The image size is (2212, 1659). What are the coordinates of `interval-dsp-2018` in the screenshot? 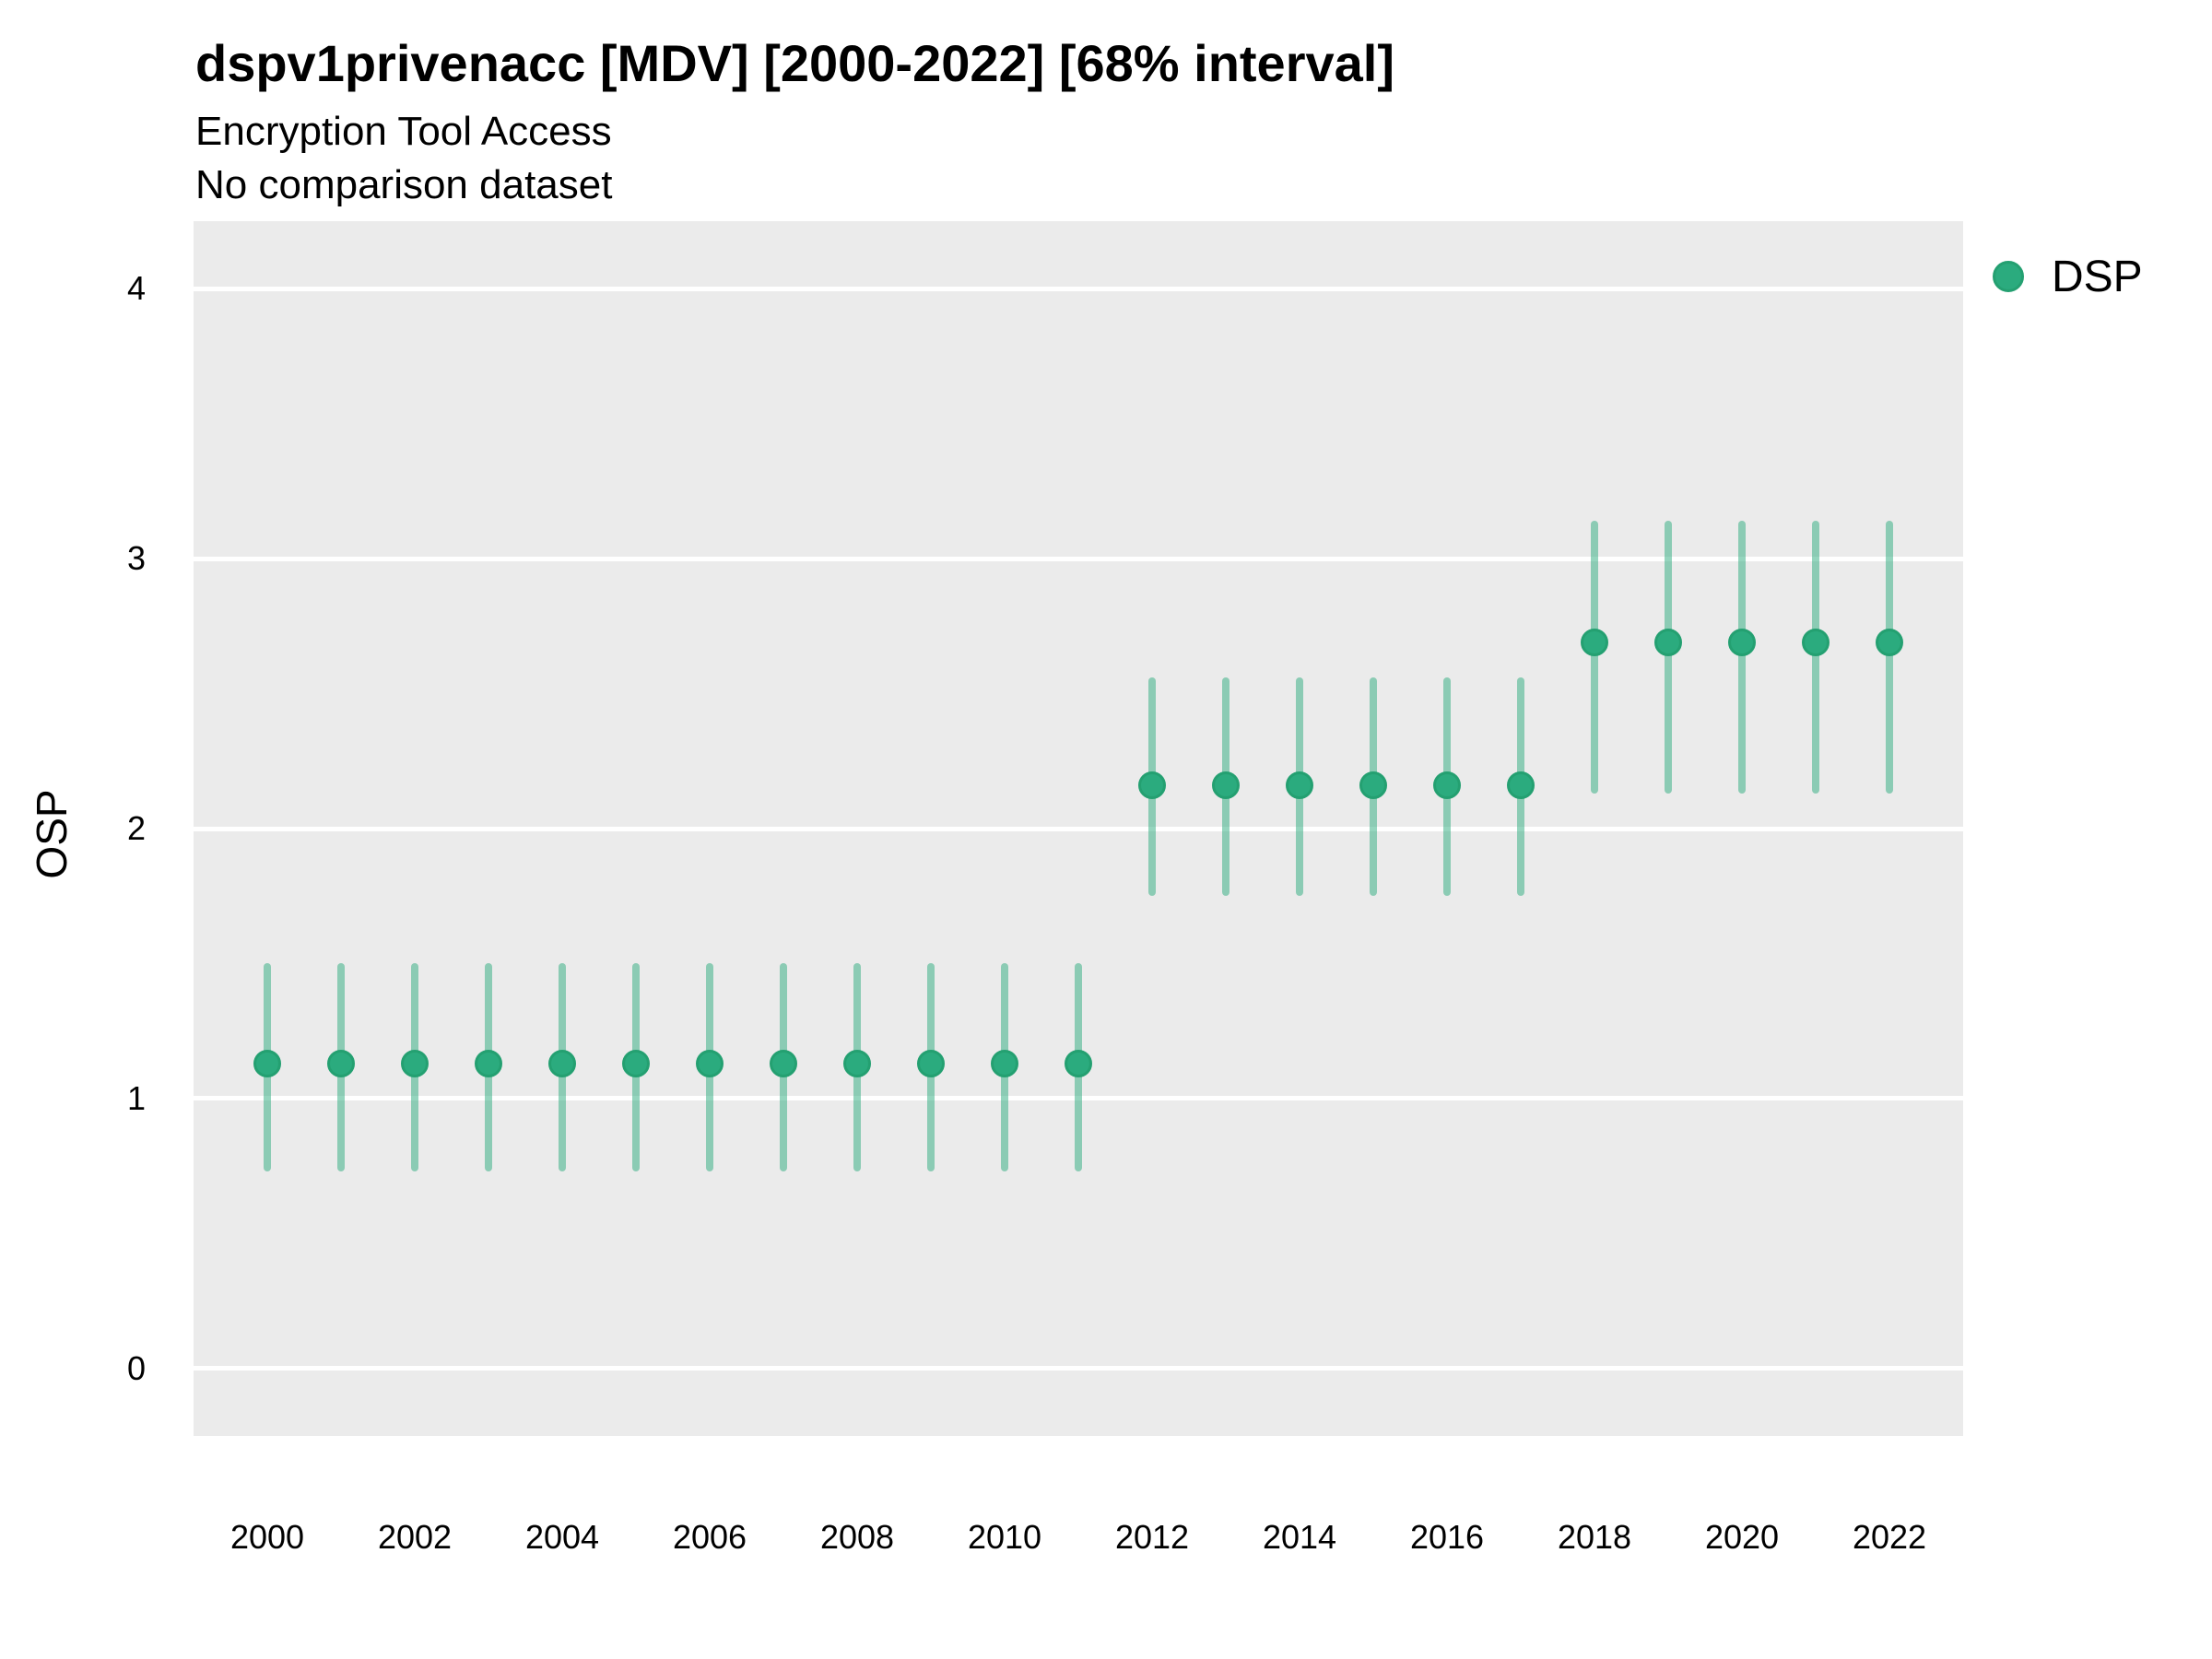 It's located at (1594, 657).